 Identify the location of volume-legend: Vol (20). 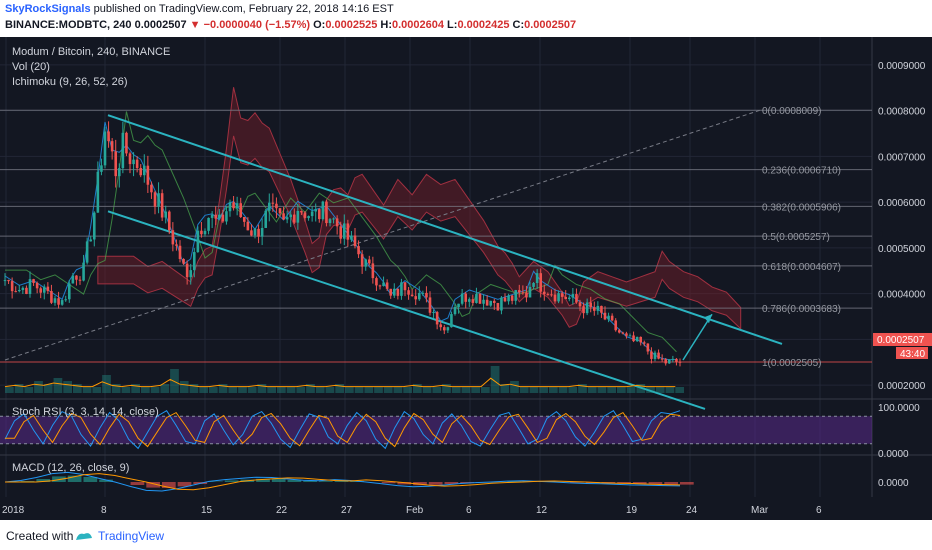
(31, 67).